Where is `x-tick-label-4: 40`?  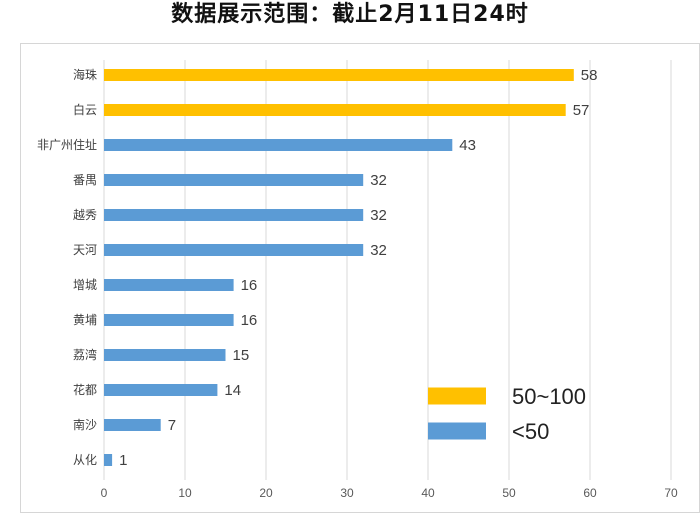
x-tick-label-4: 40 is located at coordinates (428, 493).